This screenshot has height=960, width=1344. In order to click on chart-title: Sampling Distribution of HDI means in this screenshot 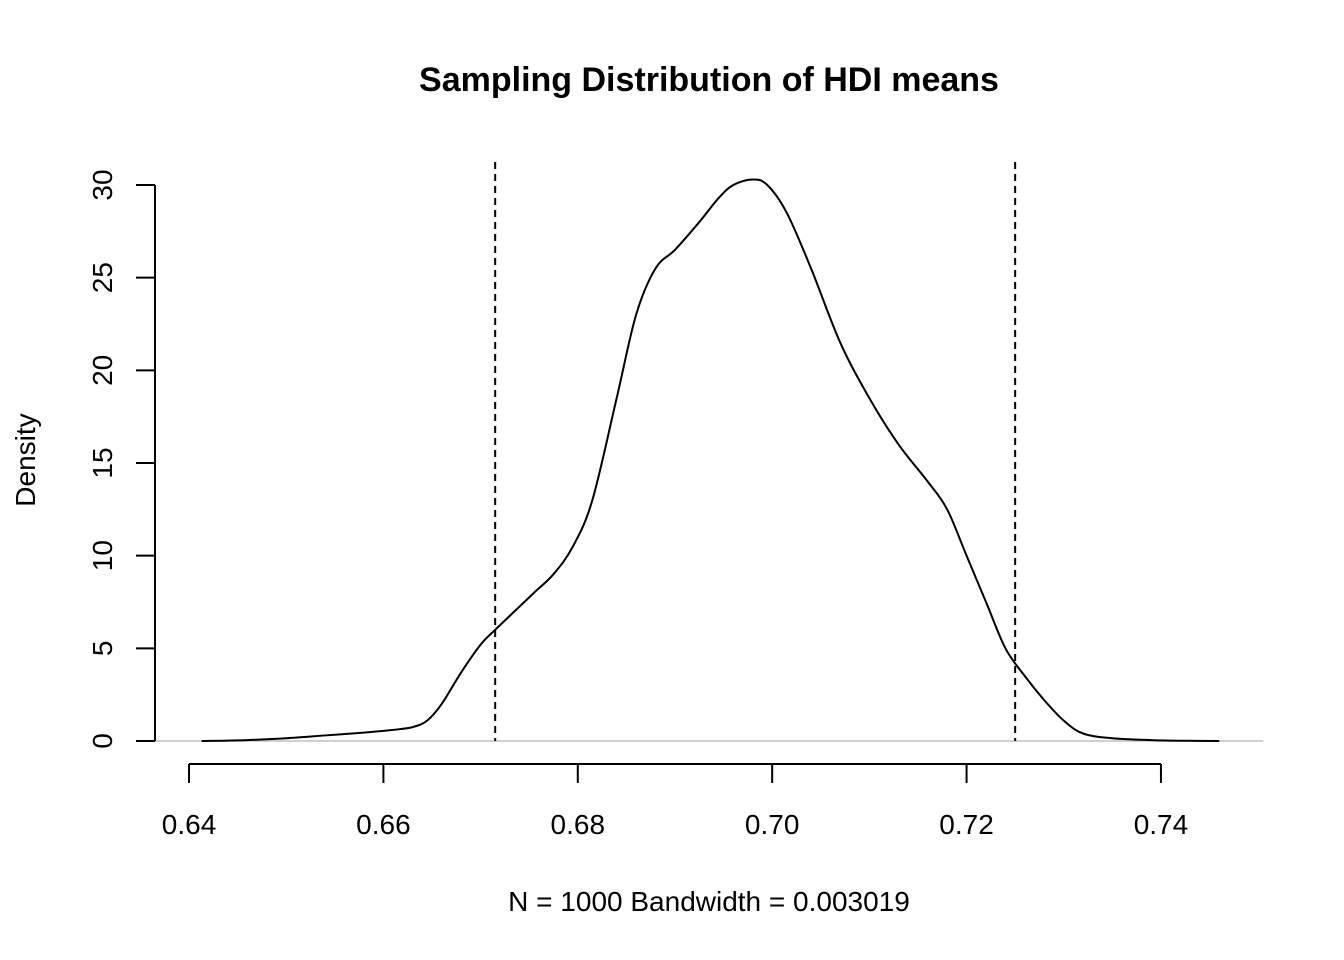, I will do `click(709, 80)`.